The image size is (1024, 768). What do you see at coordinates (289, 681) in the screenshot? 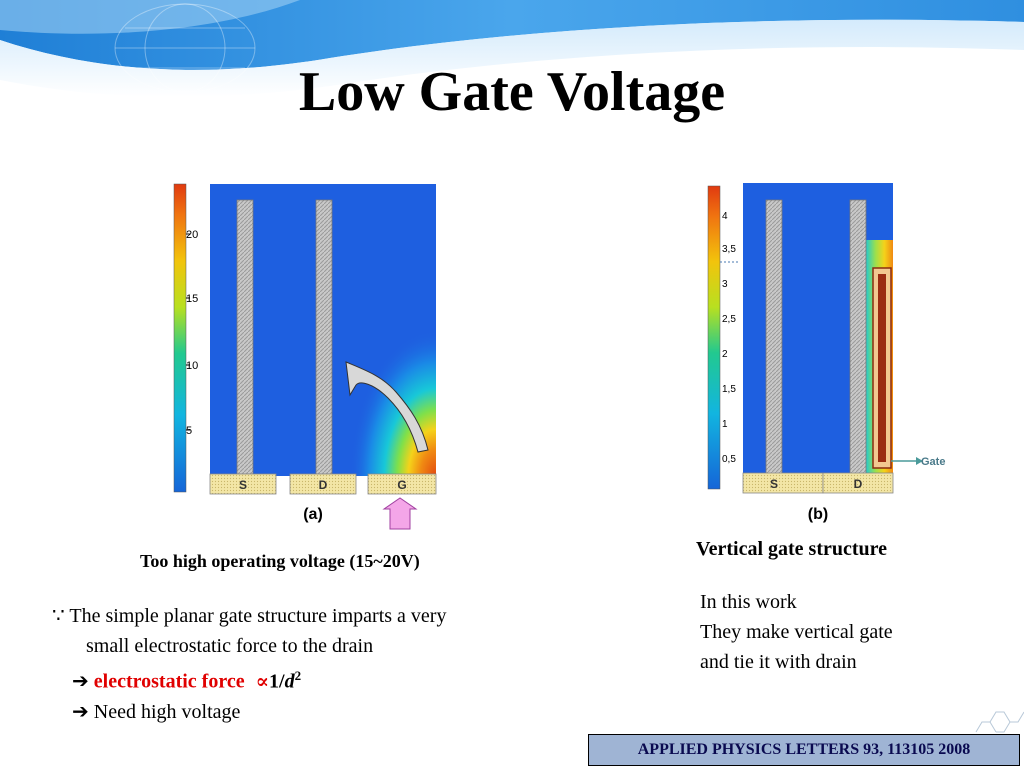
I see `distance-variable: d` at bounding box center [289, 681].